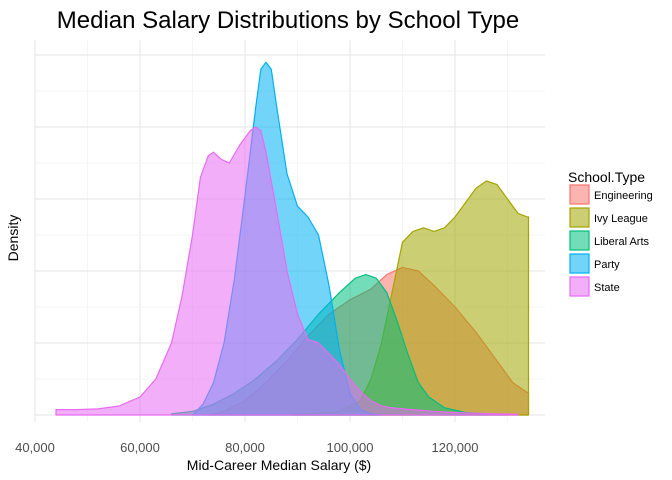 Image resolution: width=672 pixels, height=480 pixels. I want to click on x-tick-label: 40,000, so click(35, 447).